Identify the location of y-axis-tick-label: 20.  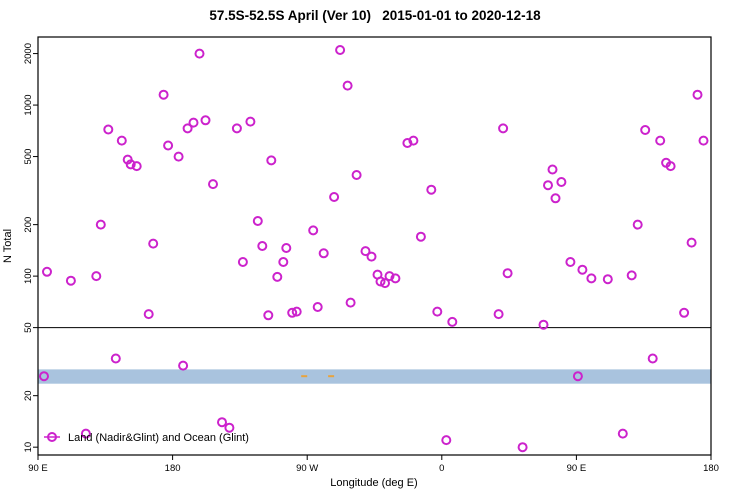
(28, 395).